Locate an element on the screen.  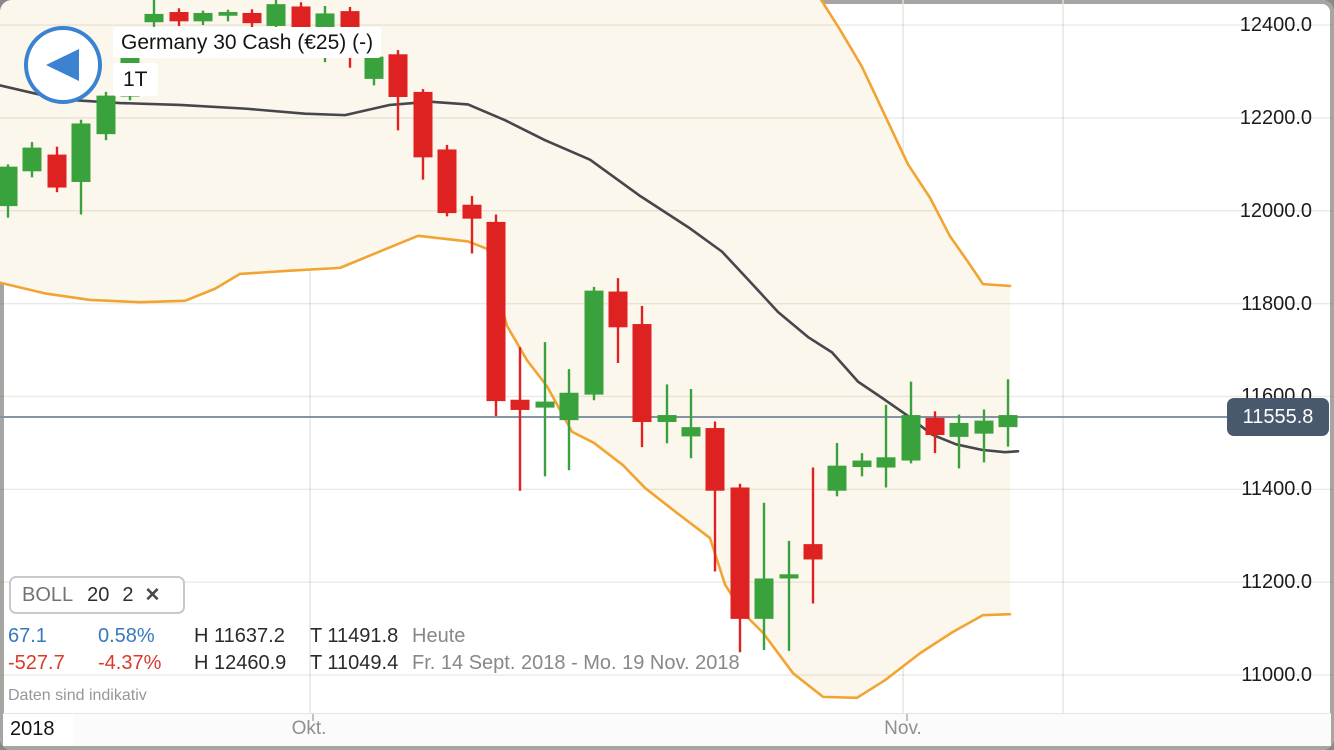
change-value-period: -527.7 is located at coordinates (36, 663).